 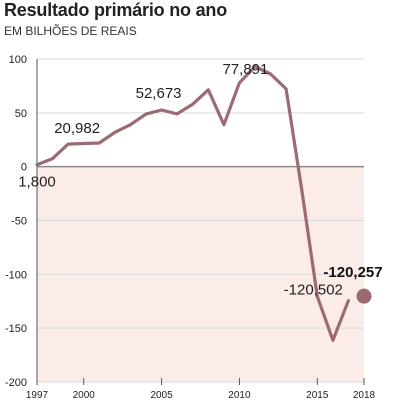 I want to click on x-tick-label: 2010, so click(x=239, y=395).